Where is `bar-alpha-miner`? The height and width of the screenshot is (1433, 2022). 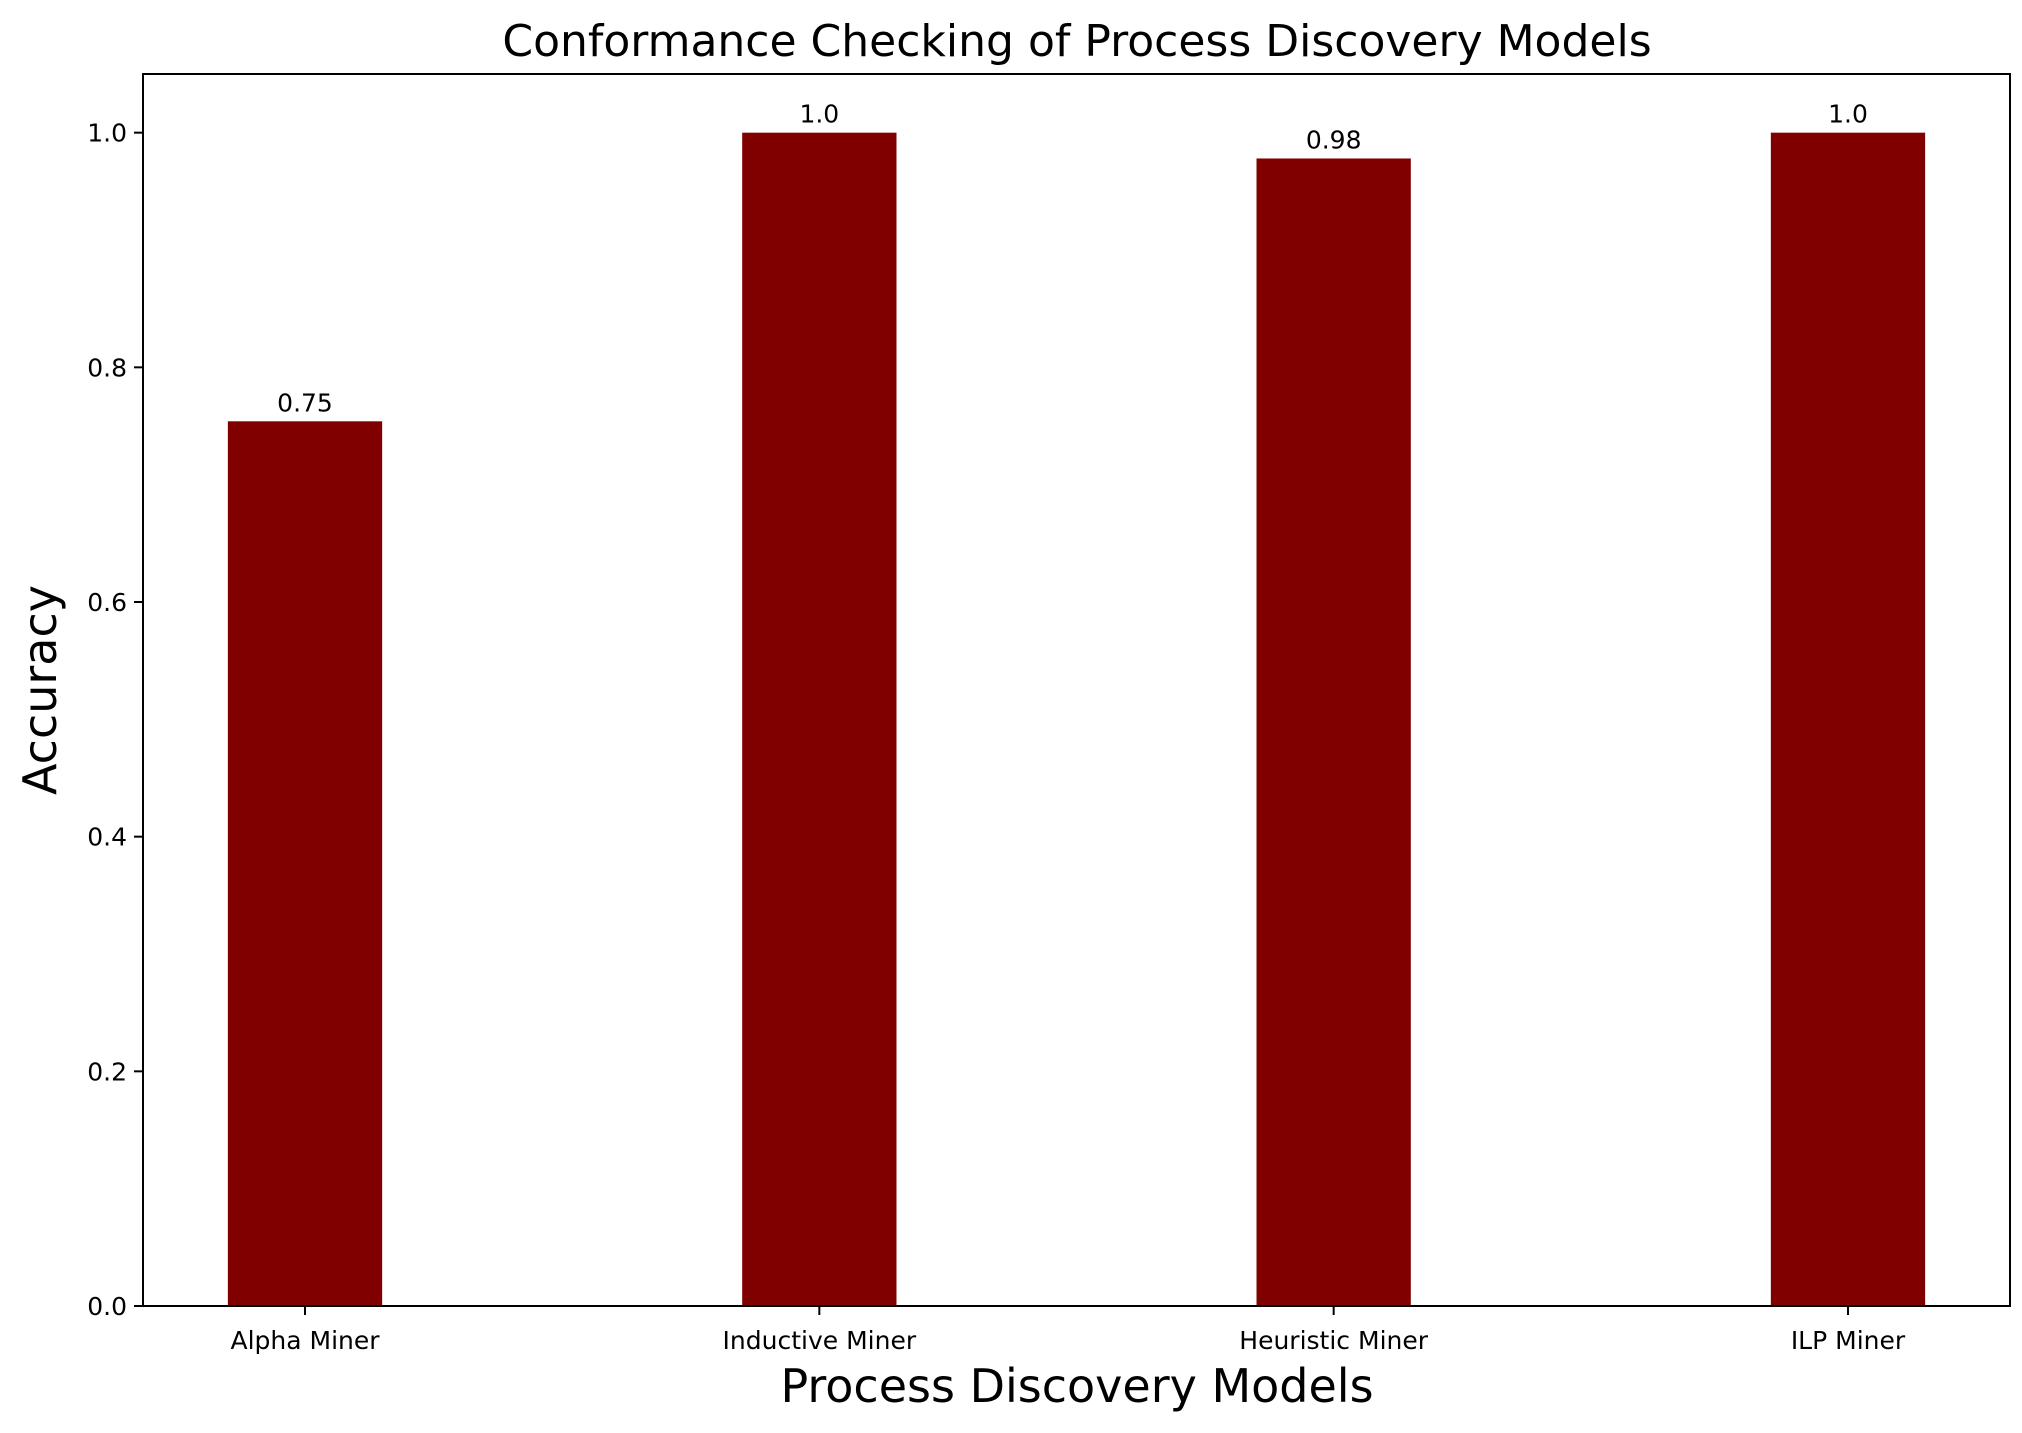 bar-alpha-miner is located at coordinates (305, 864).